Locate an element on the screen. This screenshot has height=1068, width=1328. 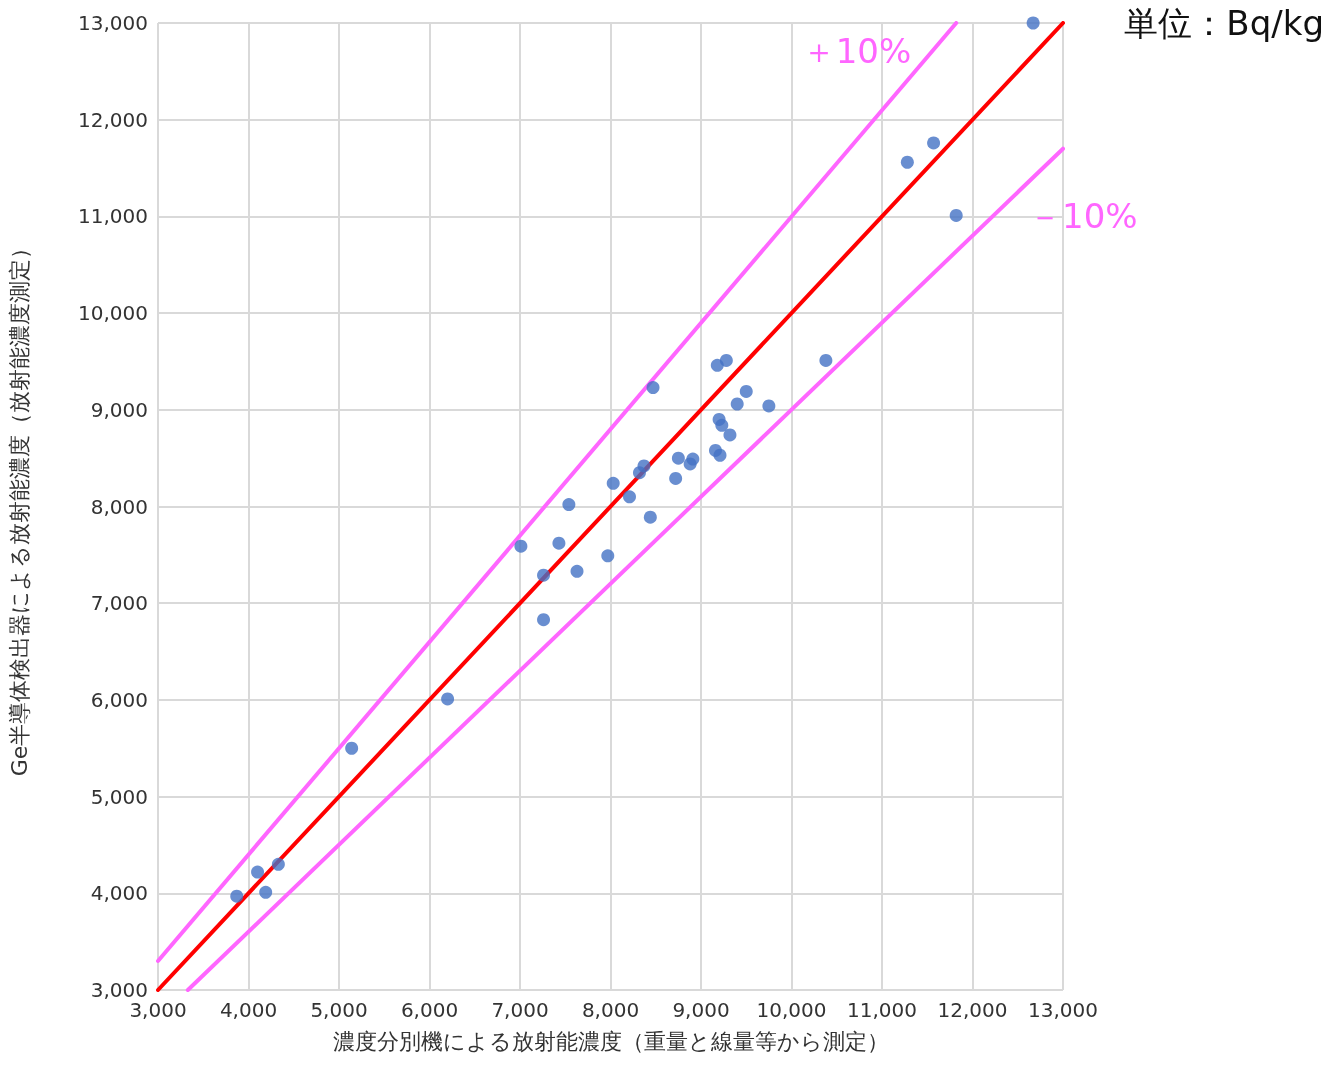
y-tick-label: 5,000 is located at coordinates (119, 796).